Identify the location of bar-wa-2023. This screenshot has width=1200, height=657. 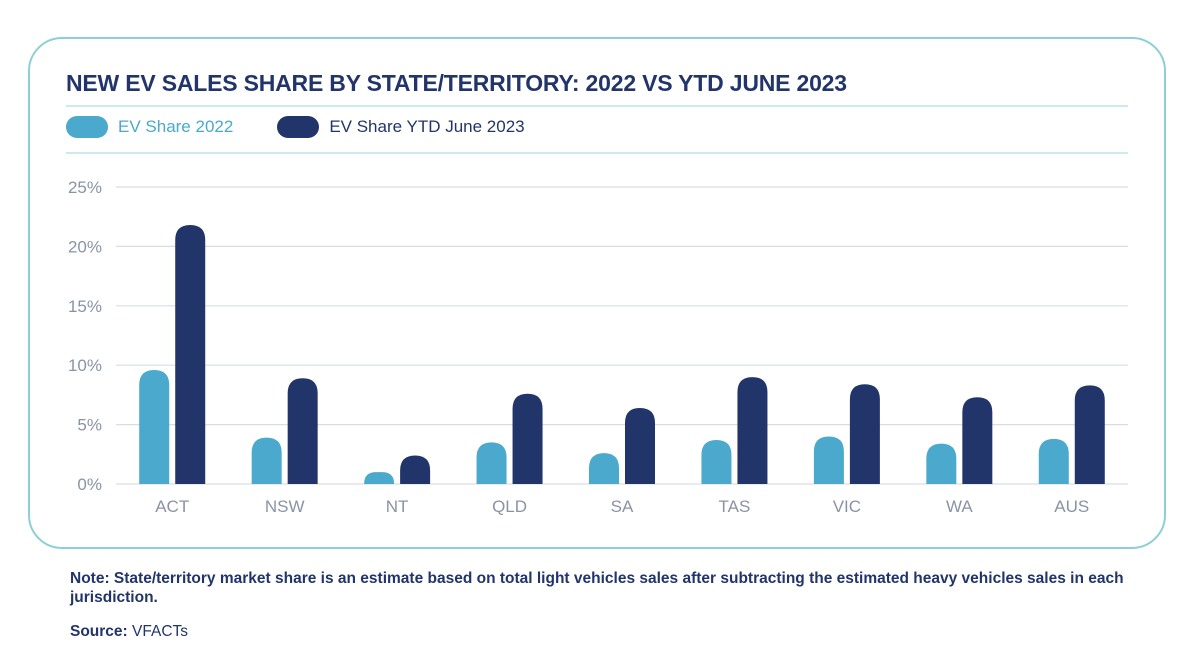
(977, 440).